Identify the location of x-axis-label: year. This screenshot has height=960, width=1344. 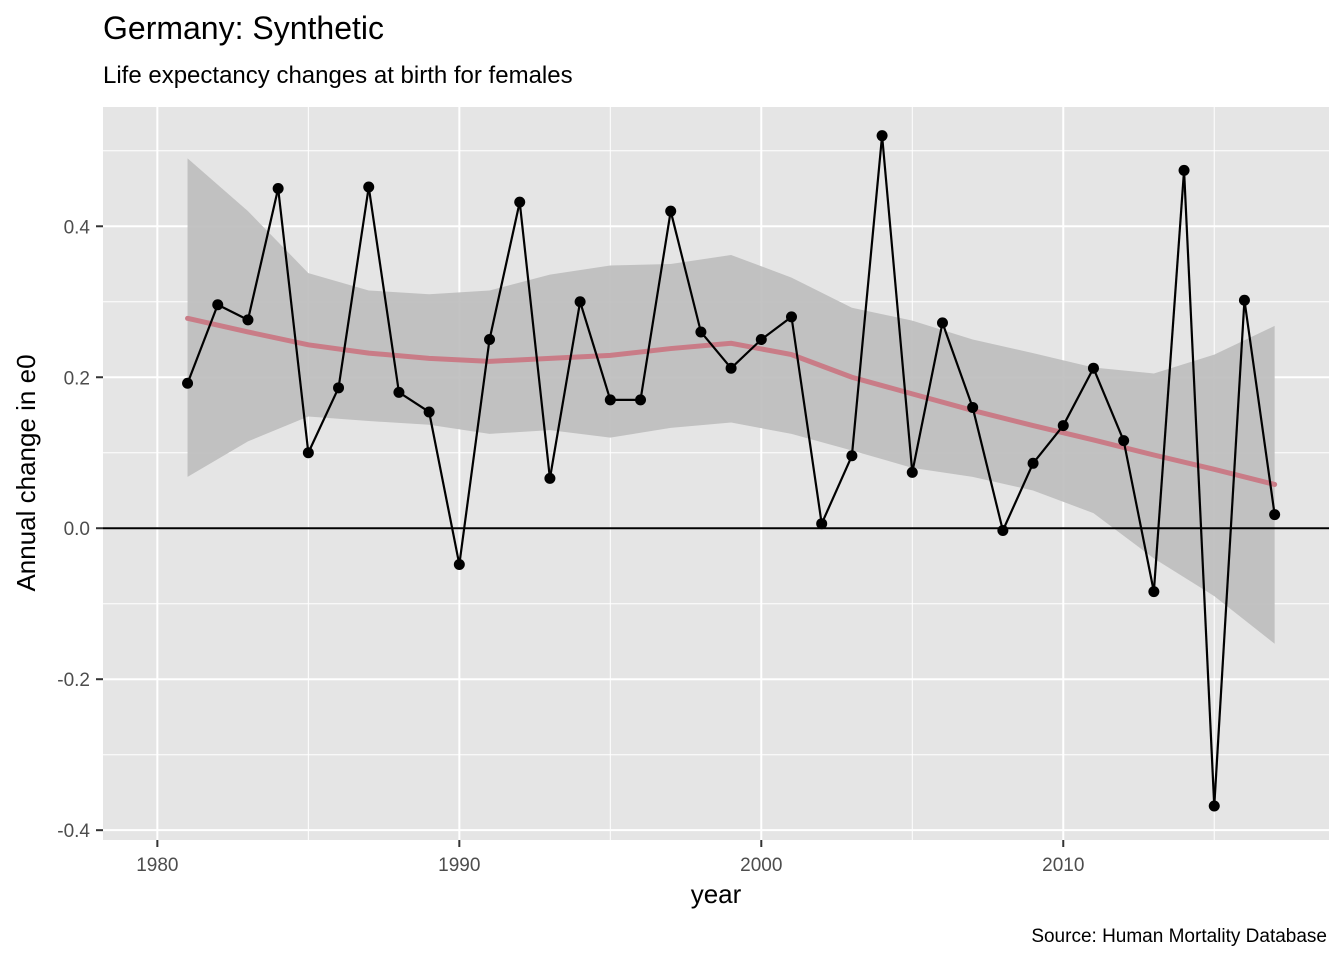
(716, 894).